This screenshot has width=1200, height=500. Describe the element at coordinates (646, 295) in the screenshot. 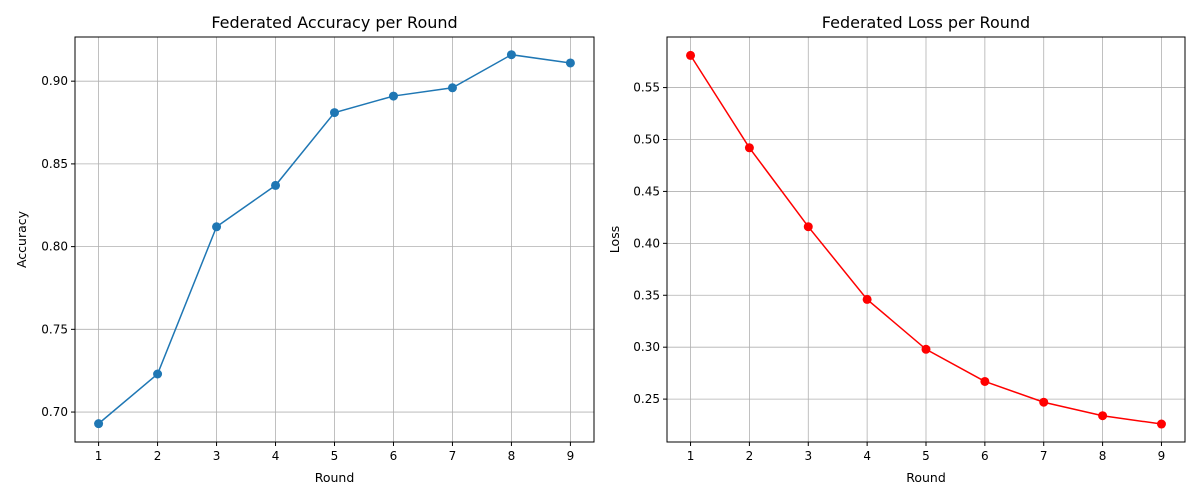

I see `loss-y-tick-label: 0.35` at that location.